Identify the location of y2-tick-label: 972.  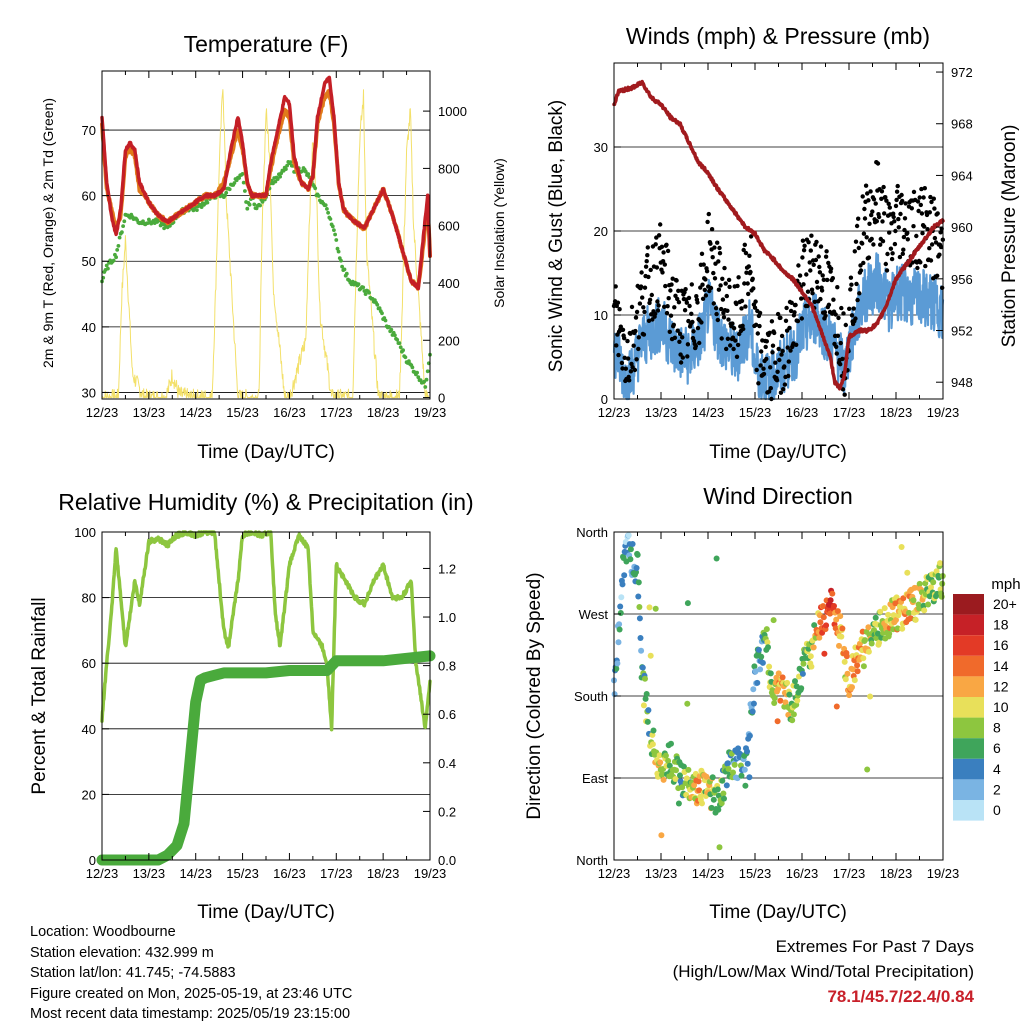
(962, 72).